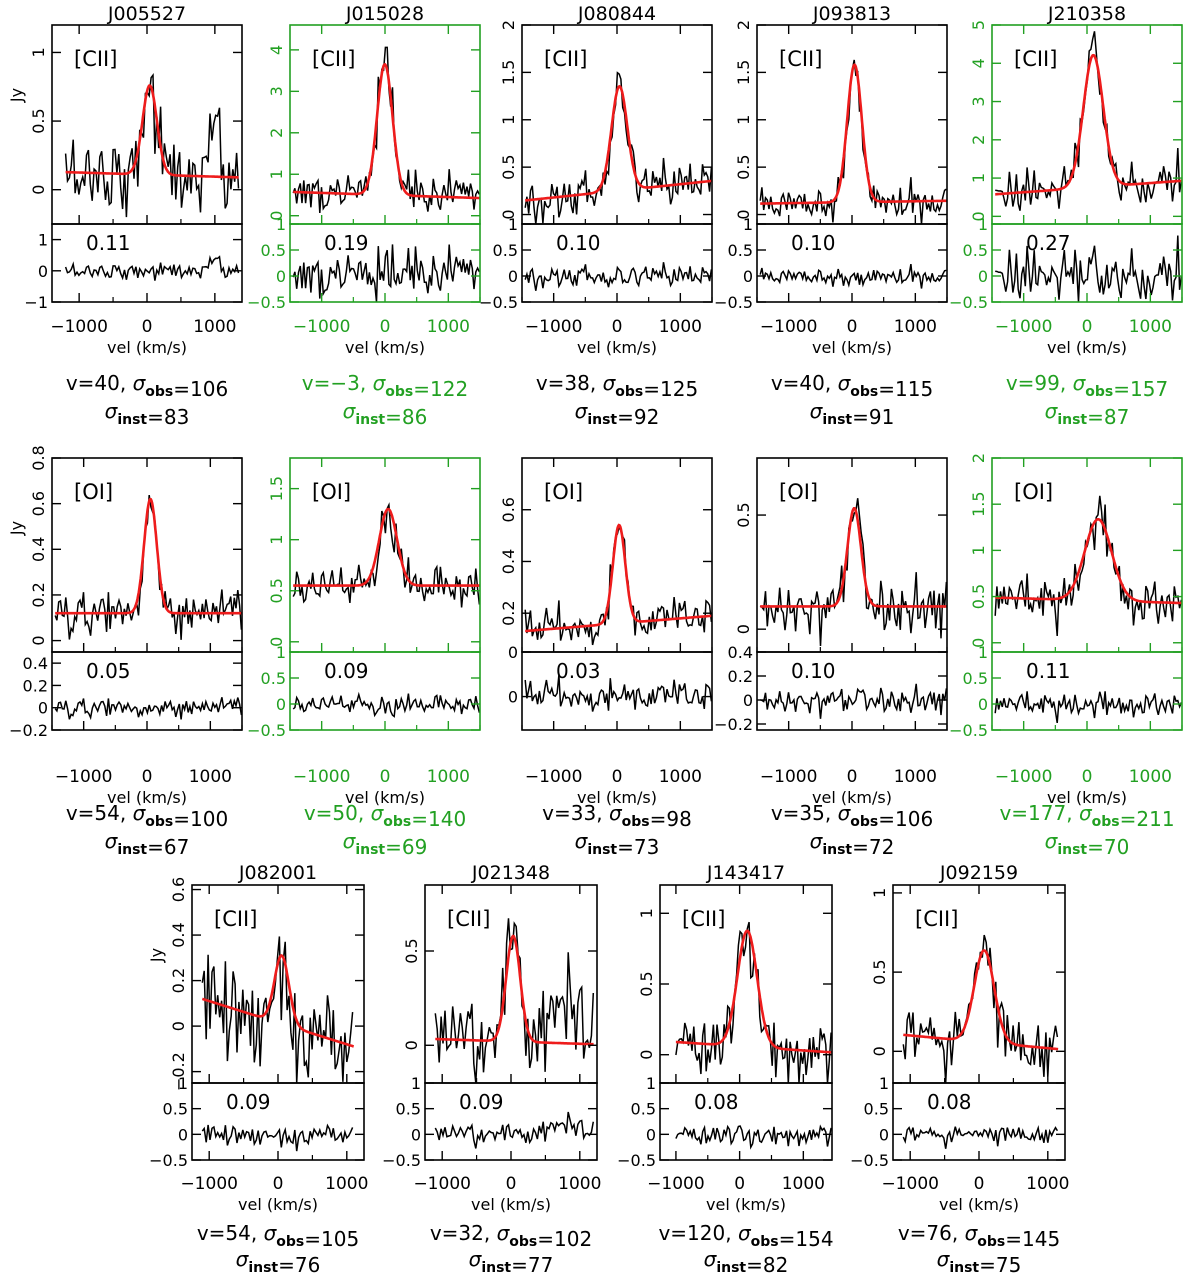 This screenshot has height=1281, width=1200. What do you see at coordinates (733, 724) in the screenshot?
I see `resid-y-tick-label: −0.2` at bounding box center [733, 724].